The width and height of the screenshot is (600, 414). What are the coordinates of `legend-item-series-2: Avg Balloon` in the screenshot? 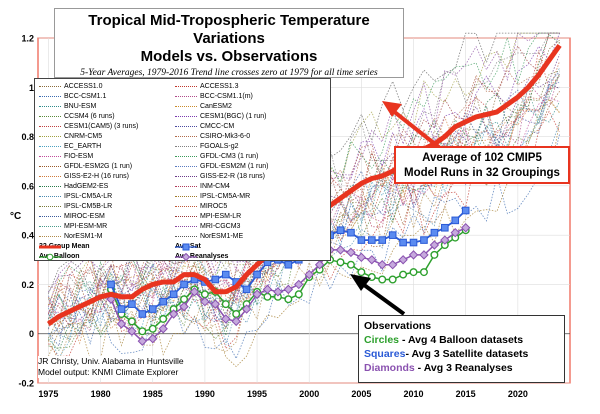 It's located at (59, 257).